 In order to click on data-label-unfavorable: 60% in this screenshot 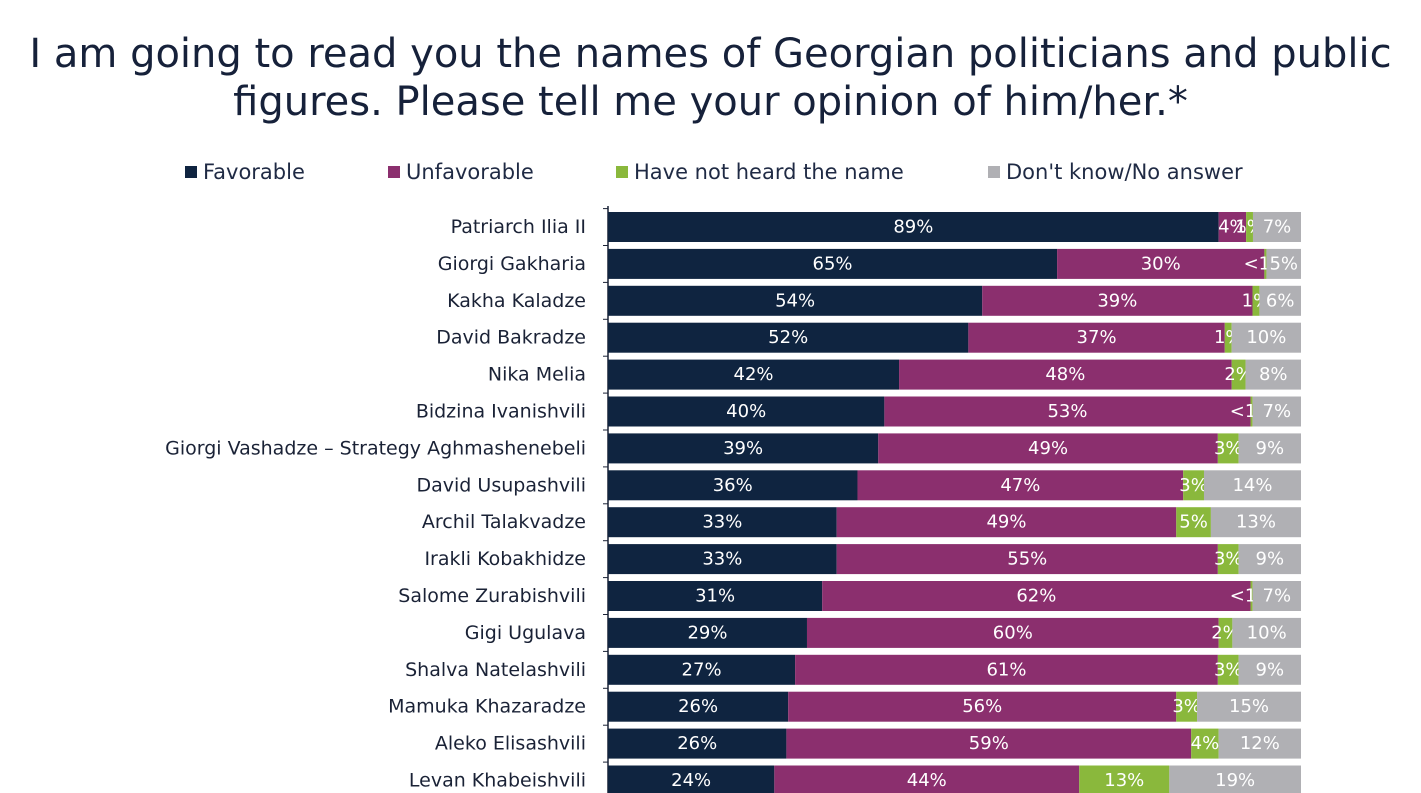, I will do `click(1013, 632)`.